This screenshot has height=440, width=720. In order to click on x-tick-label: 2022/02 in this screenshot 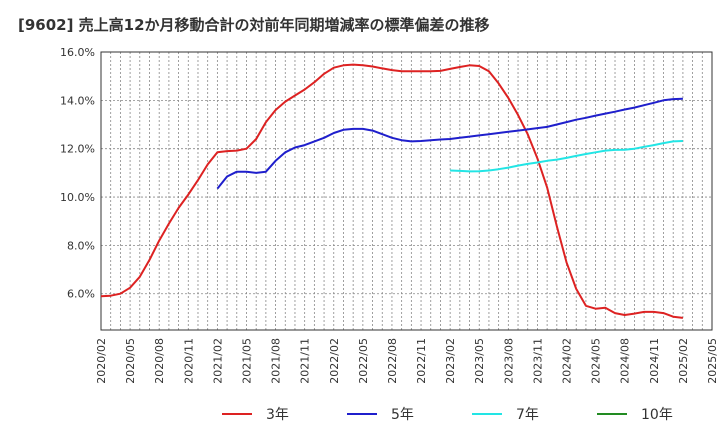, I will do `click(334, 361)`.